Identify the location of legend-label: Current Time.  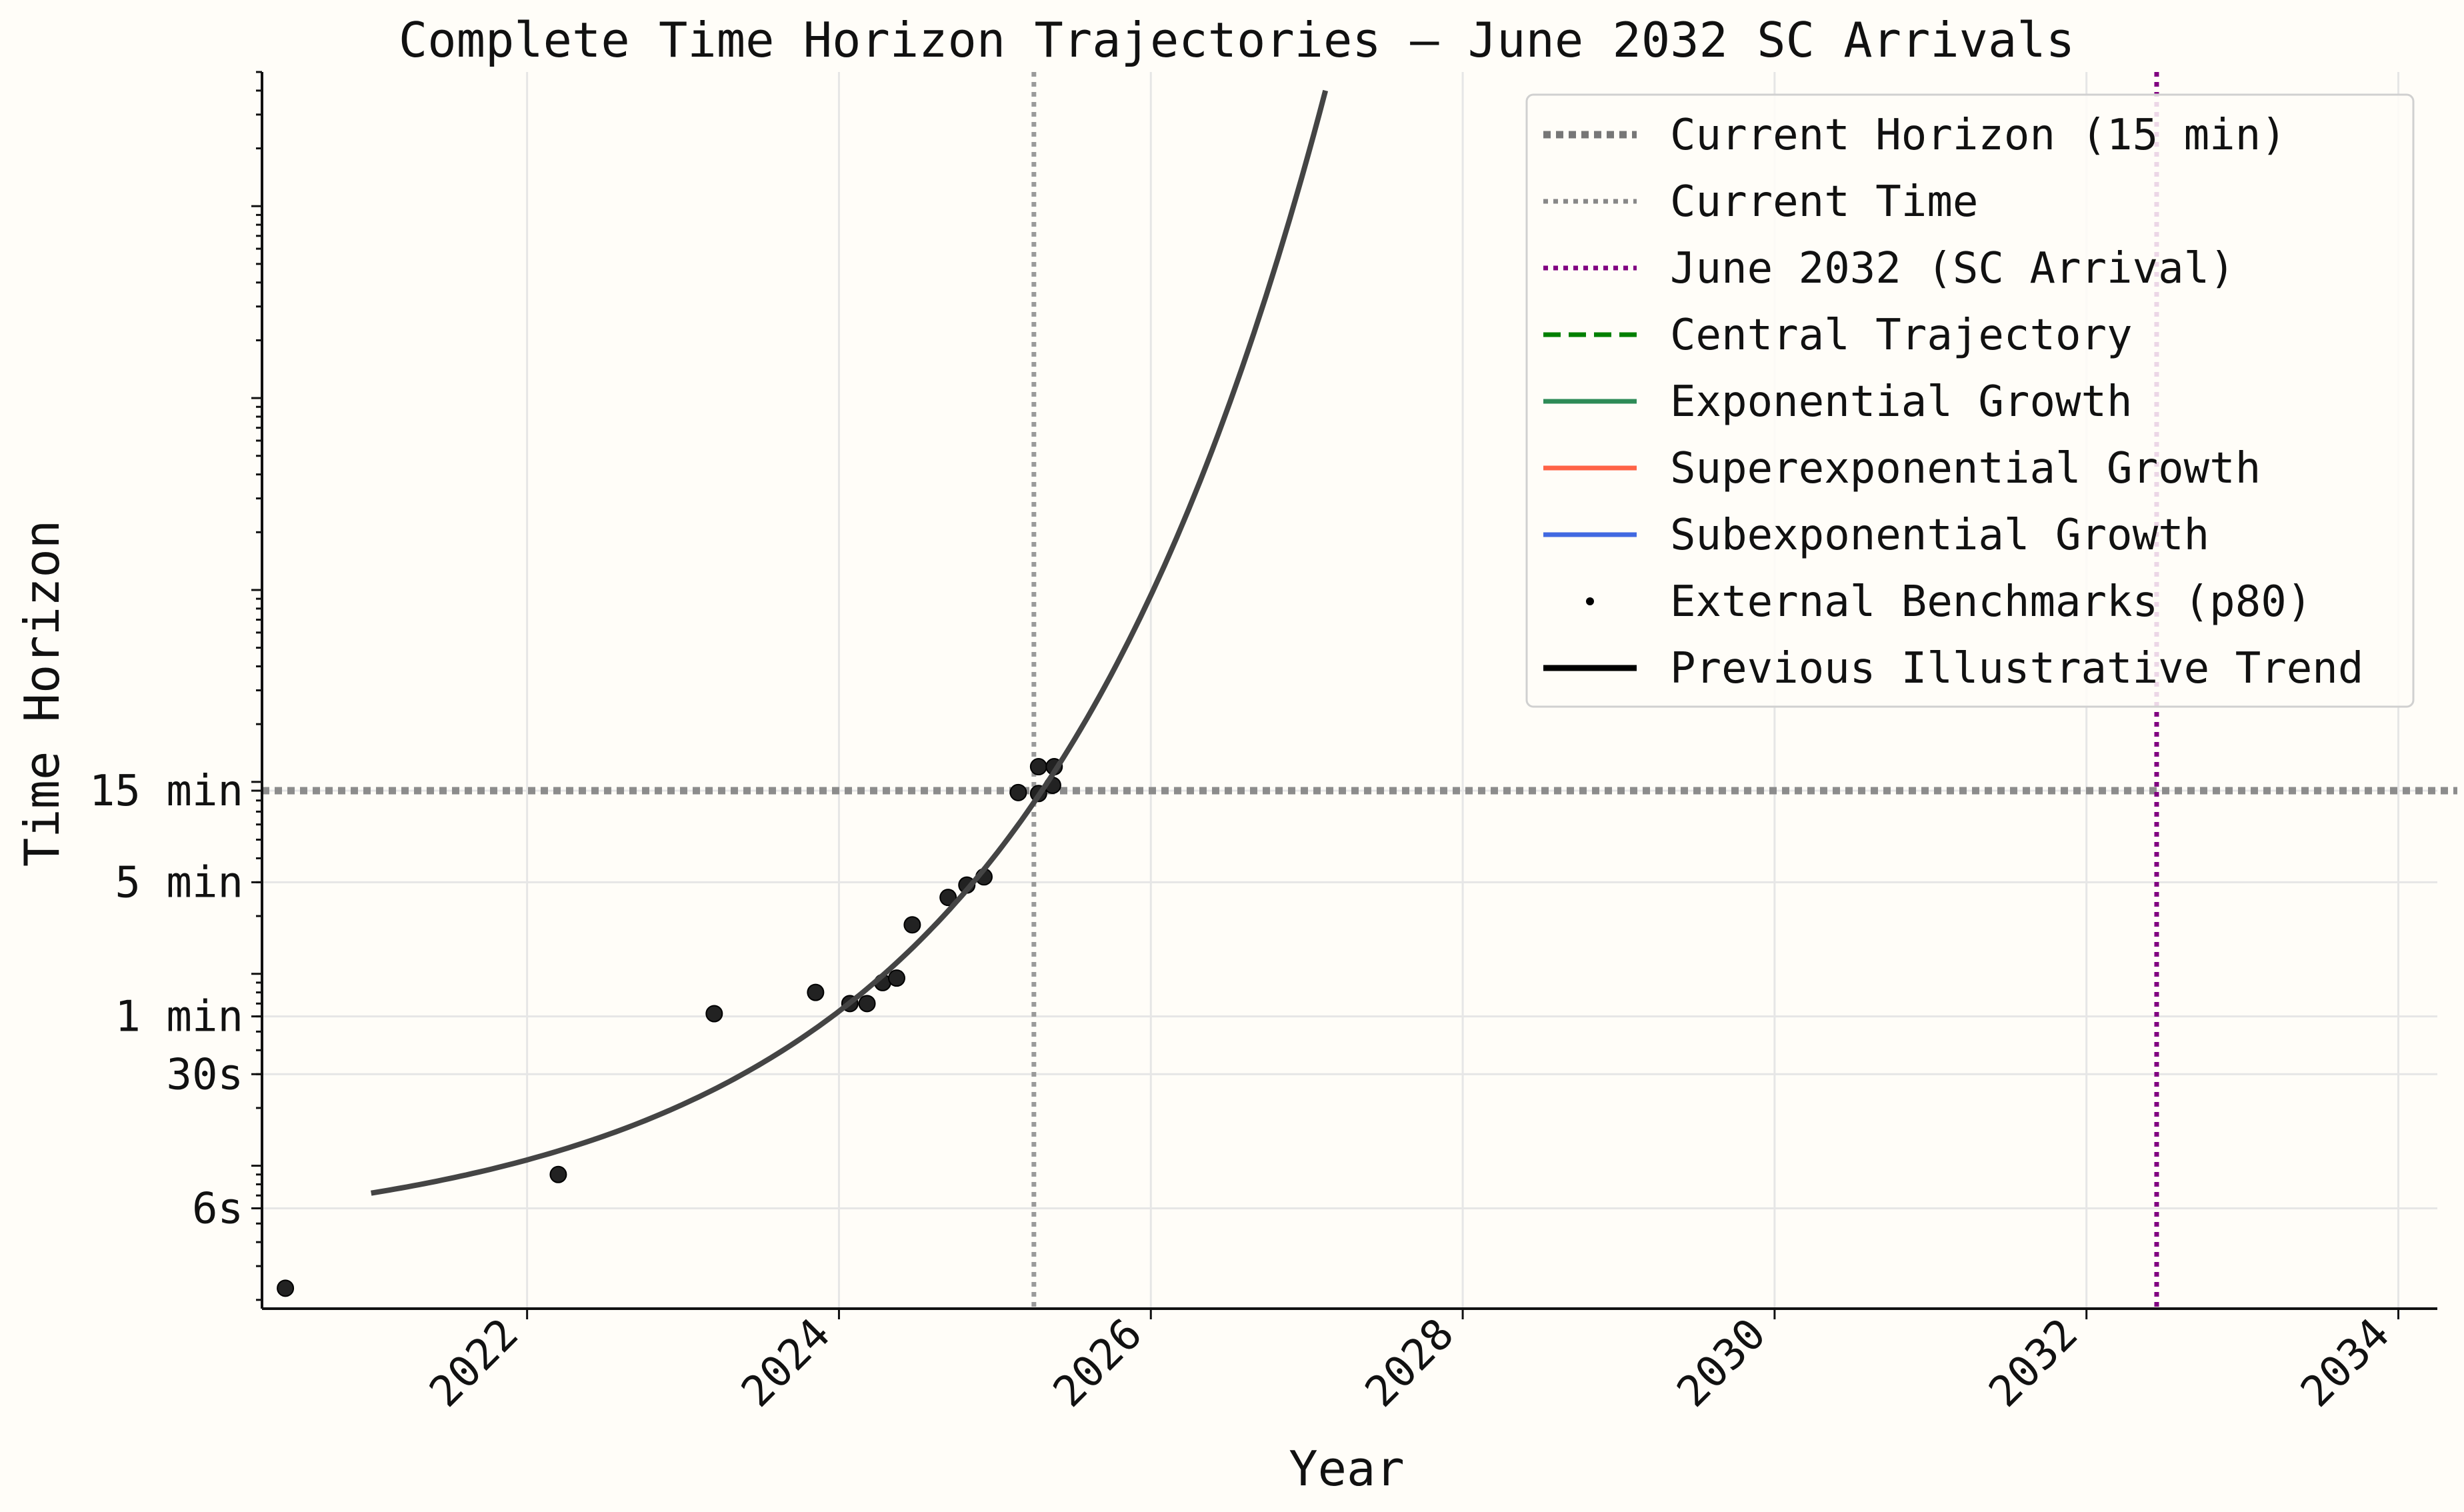
(1824, 202).